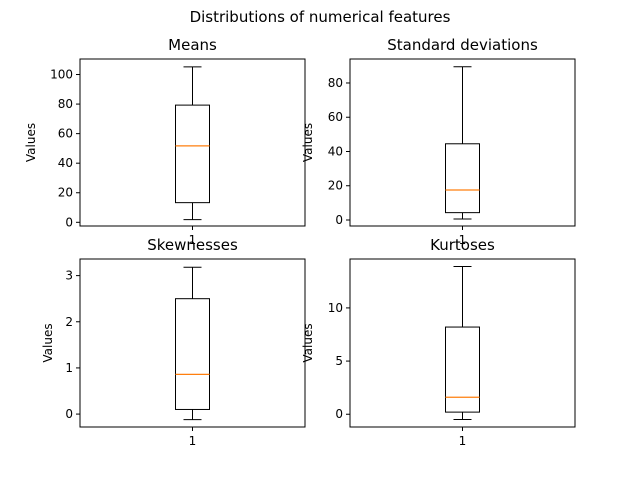 Image resolution: width=640 pixels, height=480 pixels. What do you see at coordinates (69, 276) in the screenshot?
I see `y-tick-label: 3` at bounding box center [69, 276].